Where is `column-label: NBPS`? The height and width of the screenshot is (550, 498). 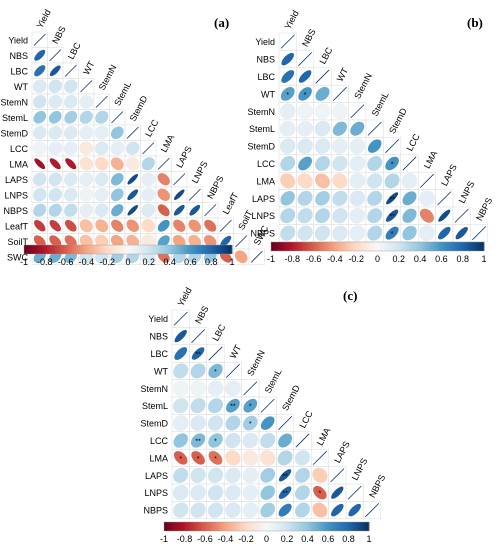
column-label: NBPS is located at coordinates (215, 187).